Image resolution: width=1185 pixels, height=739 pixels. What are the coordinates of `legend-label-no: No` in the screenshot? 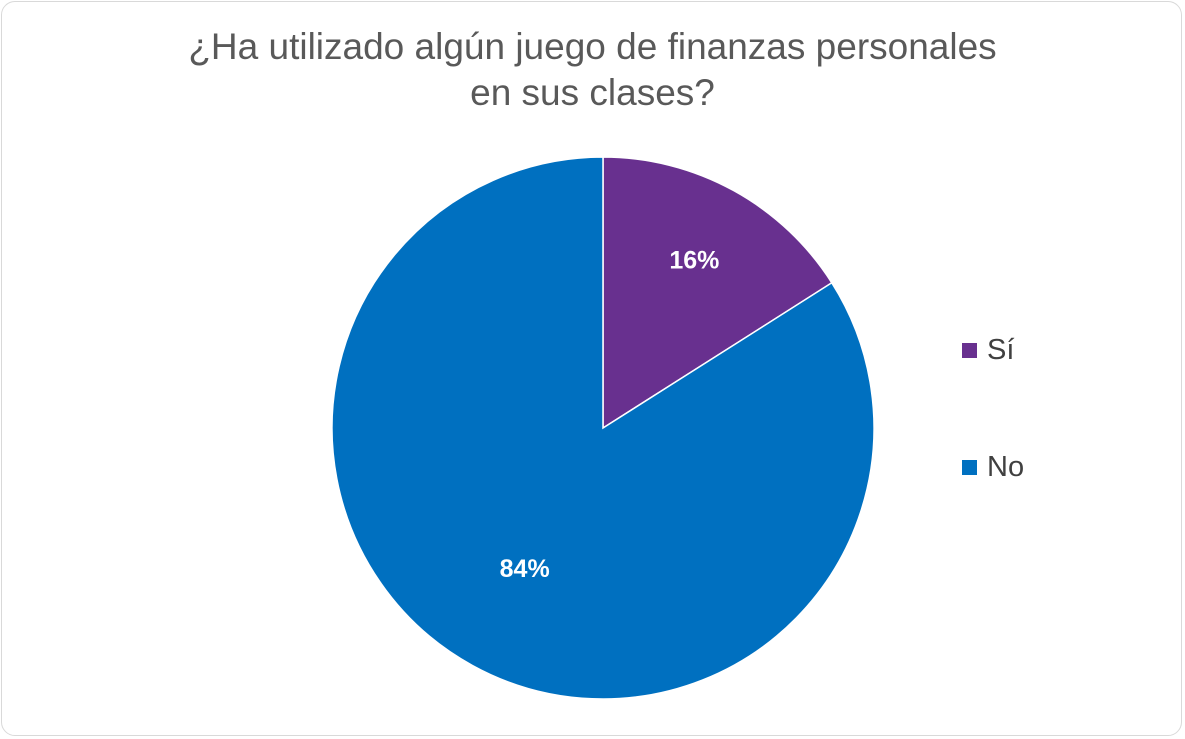 It's located at (1006, 466).